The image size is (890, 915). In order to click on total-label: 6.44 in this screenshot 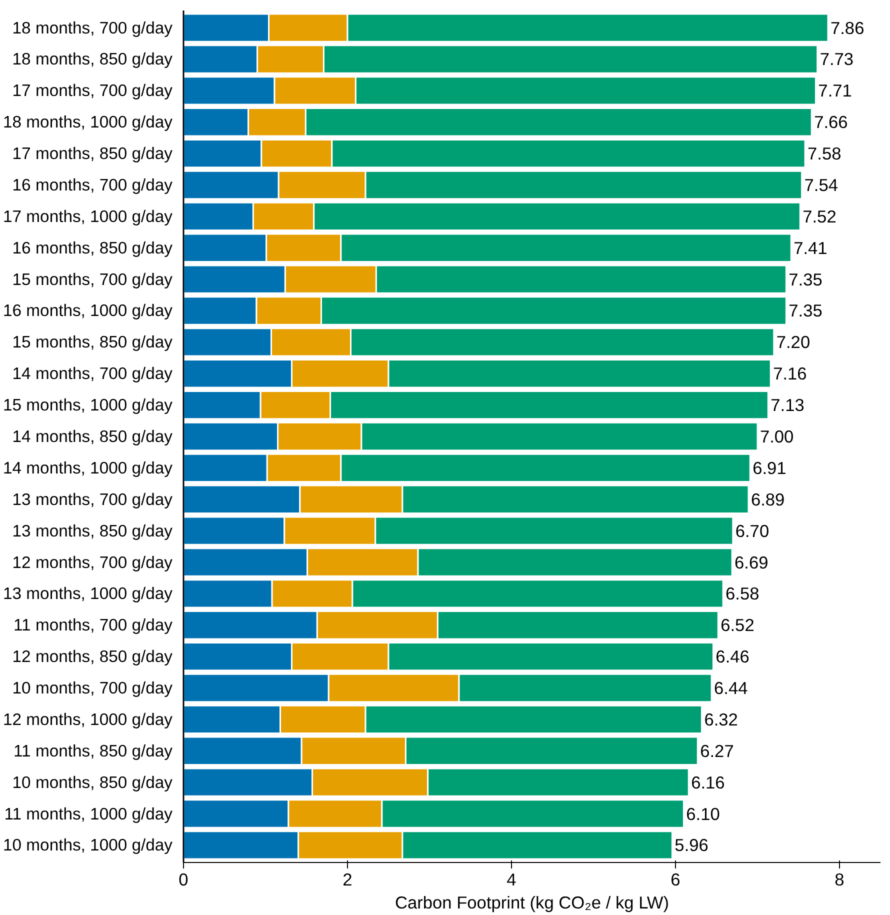, I will do `click(731, 688)`.